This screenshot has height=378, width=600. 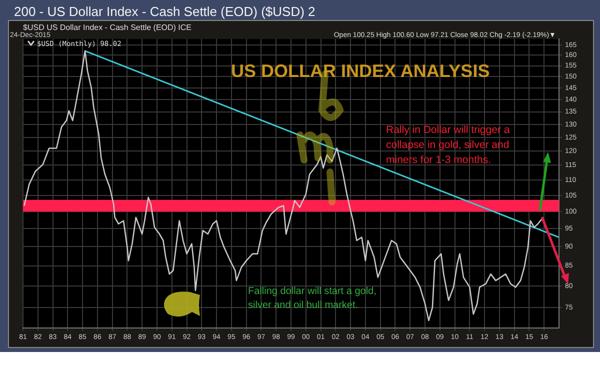 I want to click on annotation: US DOLLAR INDEX ANALYSIS, so click(x=360, y=71).